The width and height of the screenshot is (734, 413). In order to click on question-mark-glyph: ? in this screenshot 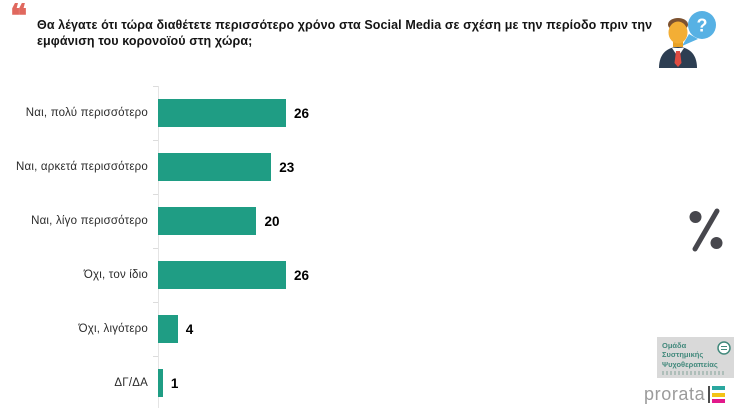, I will do `click(702, 26)`.